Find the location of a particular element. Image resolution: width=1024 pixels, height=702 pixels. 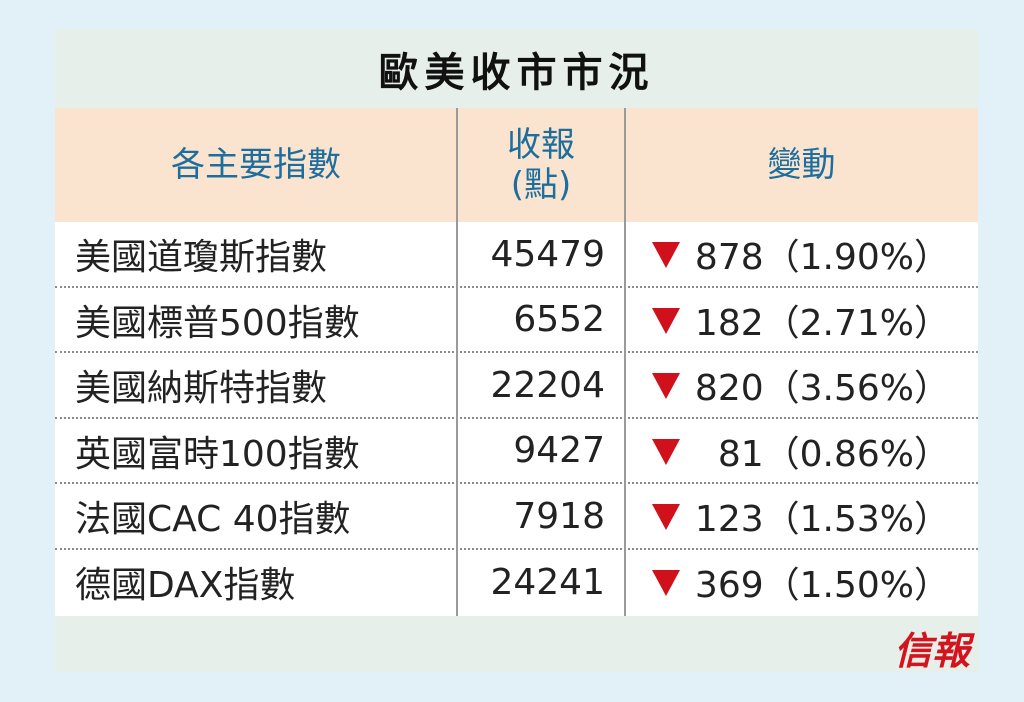

change-value: 81（0.86%） is located at coordinates (833, 454).